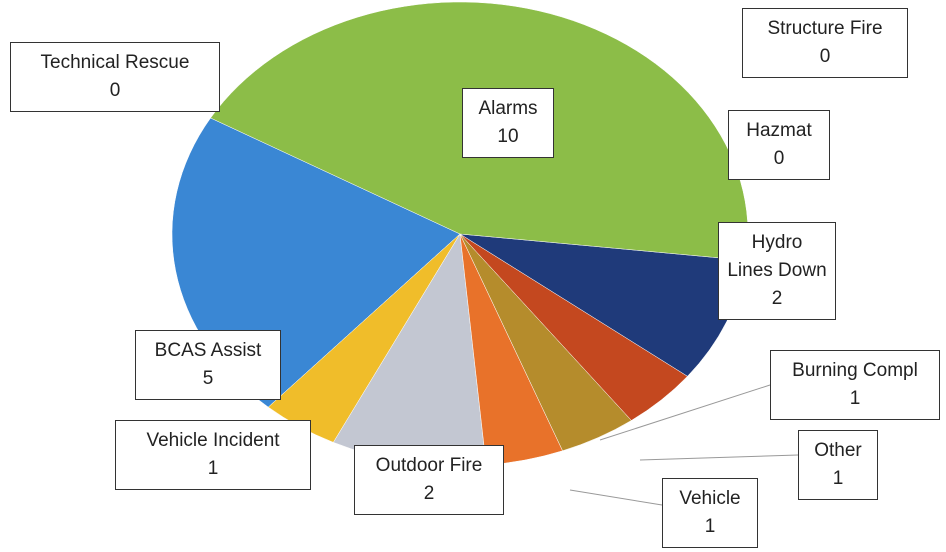 Image resolution: width=946 pixels, height=552 pixels. I want to click on label-name: Alarms, so click(508, 108).